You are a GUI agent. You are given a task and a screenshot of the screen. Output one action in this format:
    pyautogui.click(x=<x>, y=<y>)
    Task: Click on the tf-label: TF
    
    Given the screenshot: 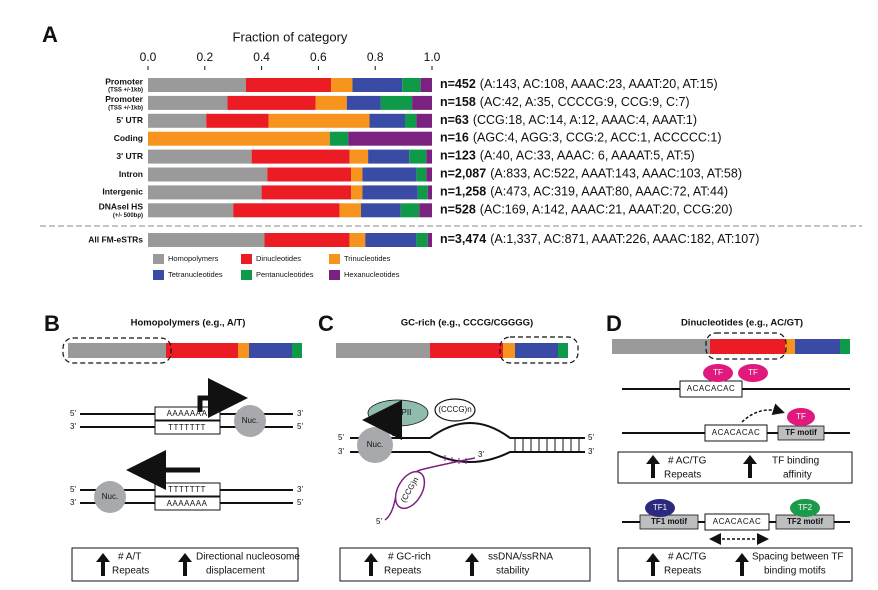 What is the action you would take?
    pyautogui.click(x=801, y=416)
    